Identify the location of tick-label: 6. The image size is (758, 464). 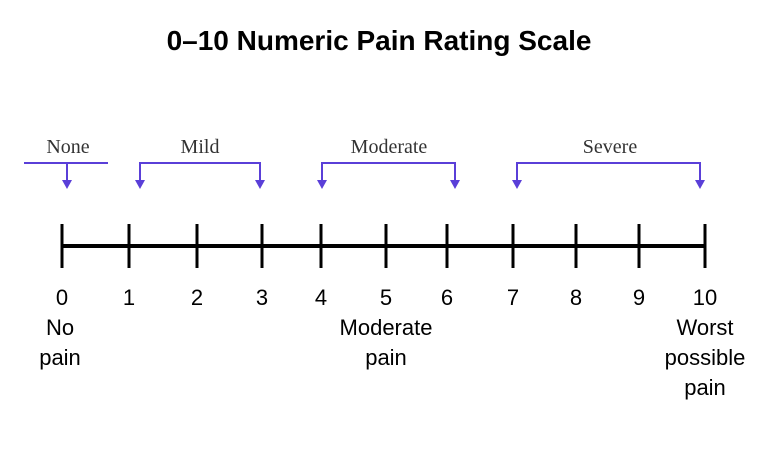
(447, 297).